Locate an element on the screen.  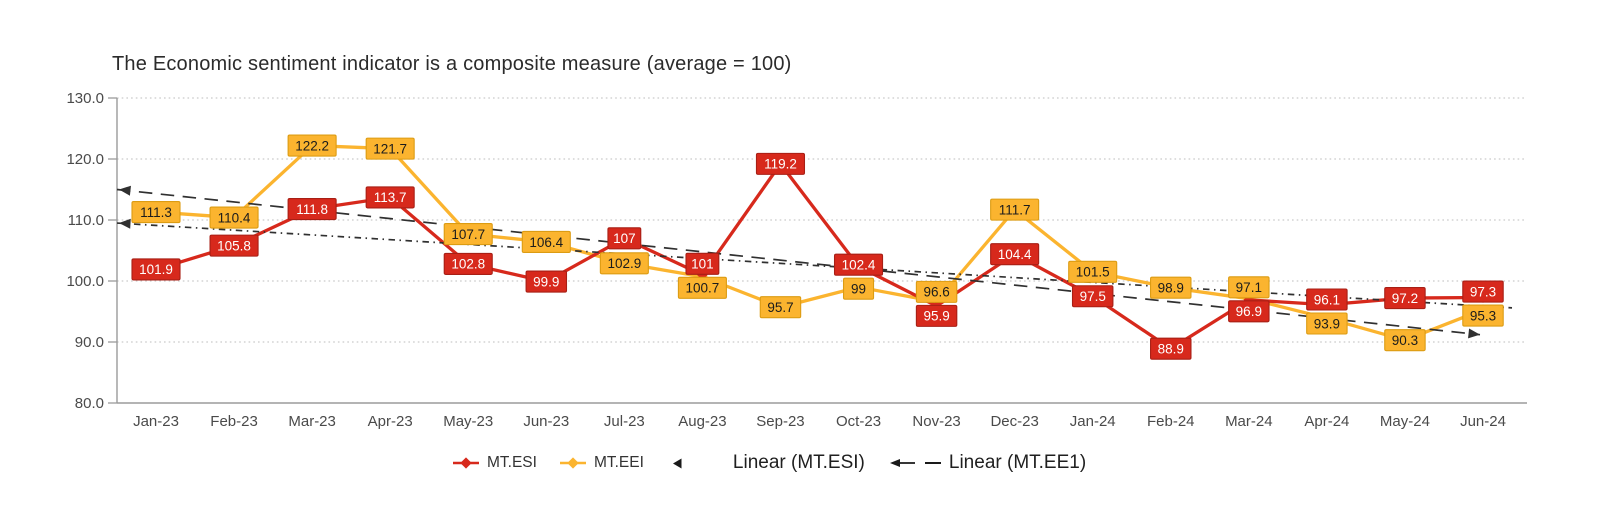
y-axis-tick-label: 80.0 is located at coordinates (89, 403).